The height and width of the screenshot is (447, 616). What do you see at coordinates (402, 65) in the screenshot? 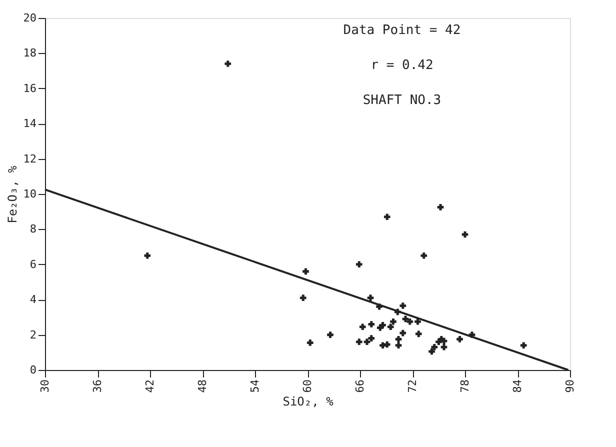
I see `annotation: r = 0.42` at bounding box center [402, 65].